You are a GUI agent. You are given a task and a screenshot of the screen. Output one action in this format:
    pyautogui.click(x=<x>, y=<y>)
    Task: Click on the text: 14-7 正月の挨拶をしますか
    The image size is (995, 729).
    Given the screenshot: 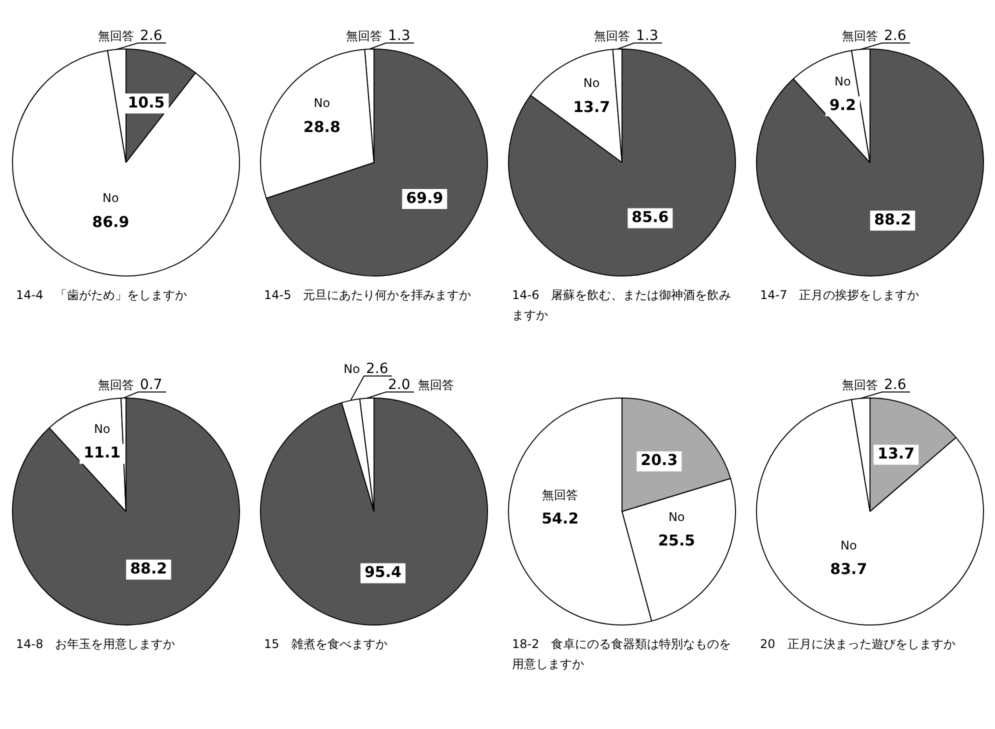 What is the action you would take?
    pyautogui.click(x=839, y=295)
    